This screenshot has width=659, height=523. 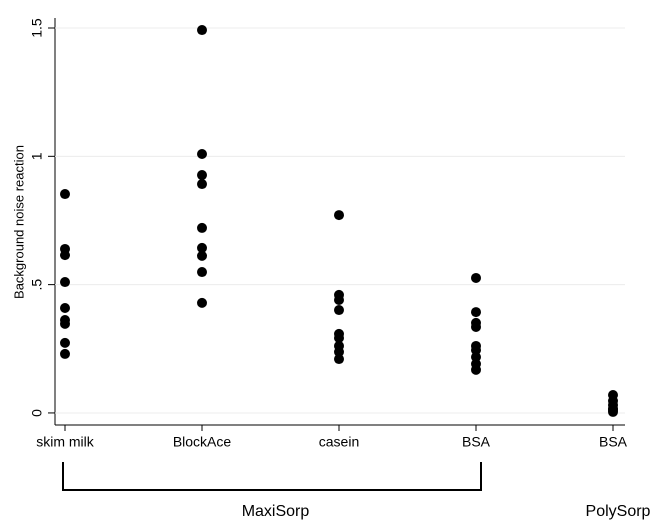 What do you see at coordinates (272, 476) in the screenshot?
I see `group-bracket` at bounding box center [272, 476].